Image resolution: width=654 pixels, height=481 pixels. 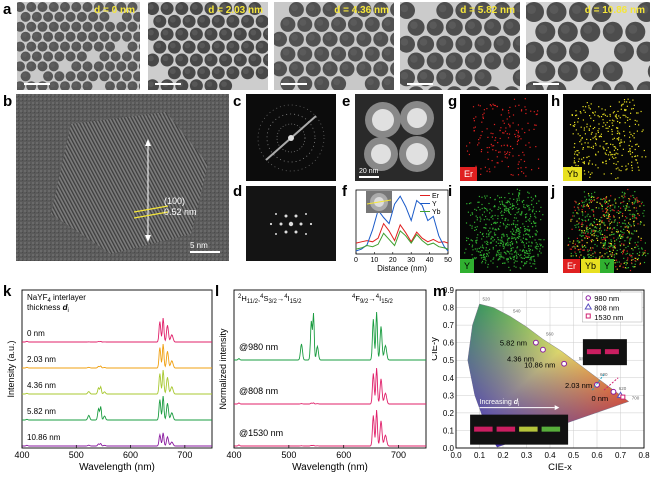 I want to click on panel-label-l: l, so click(x=217, y=291).